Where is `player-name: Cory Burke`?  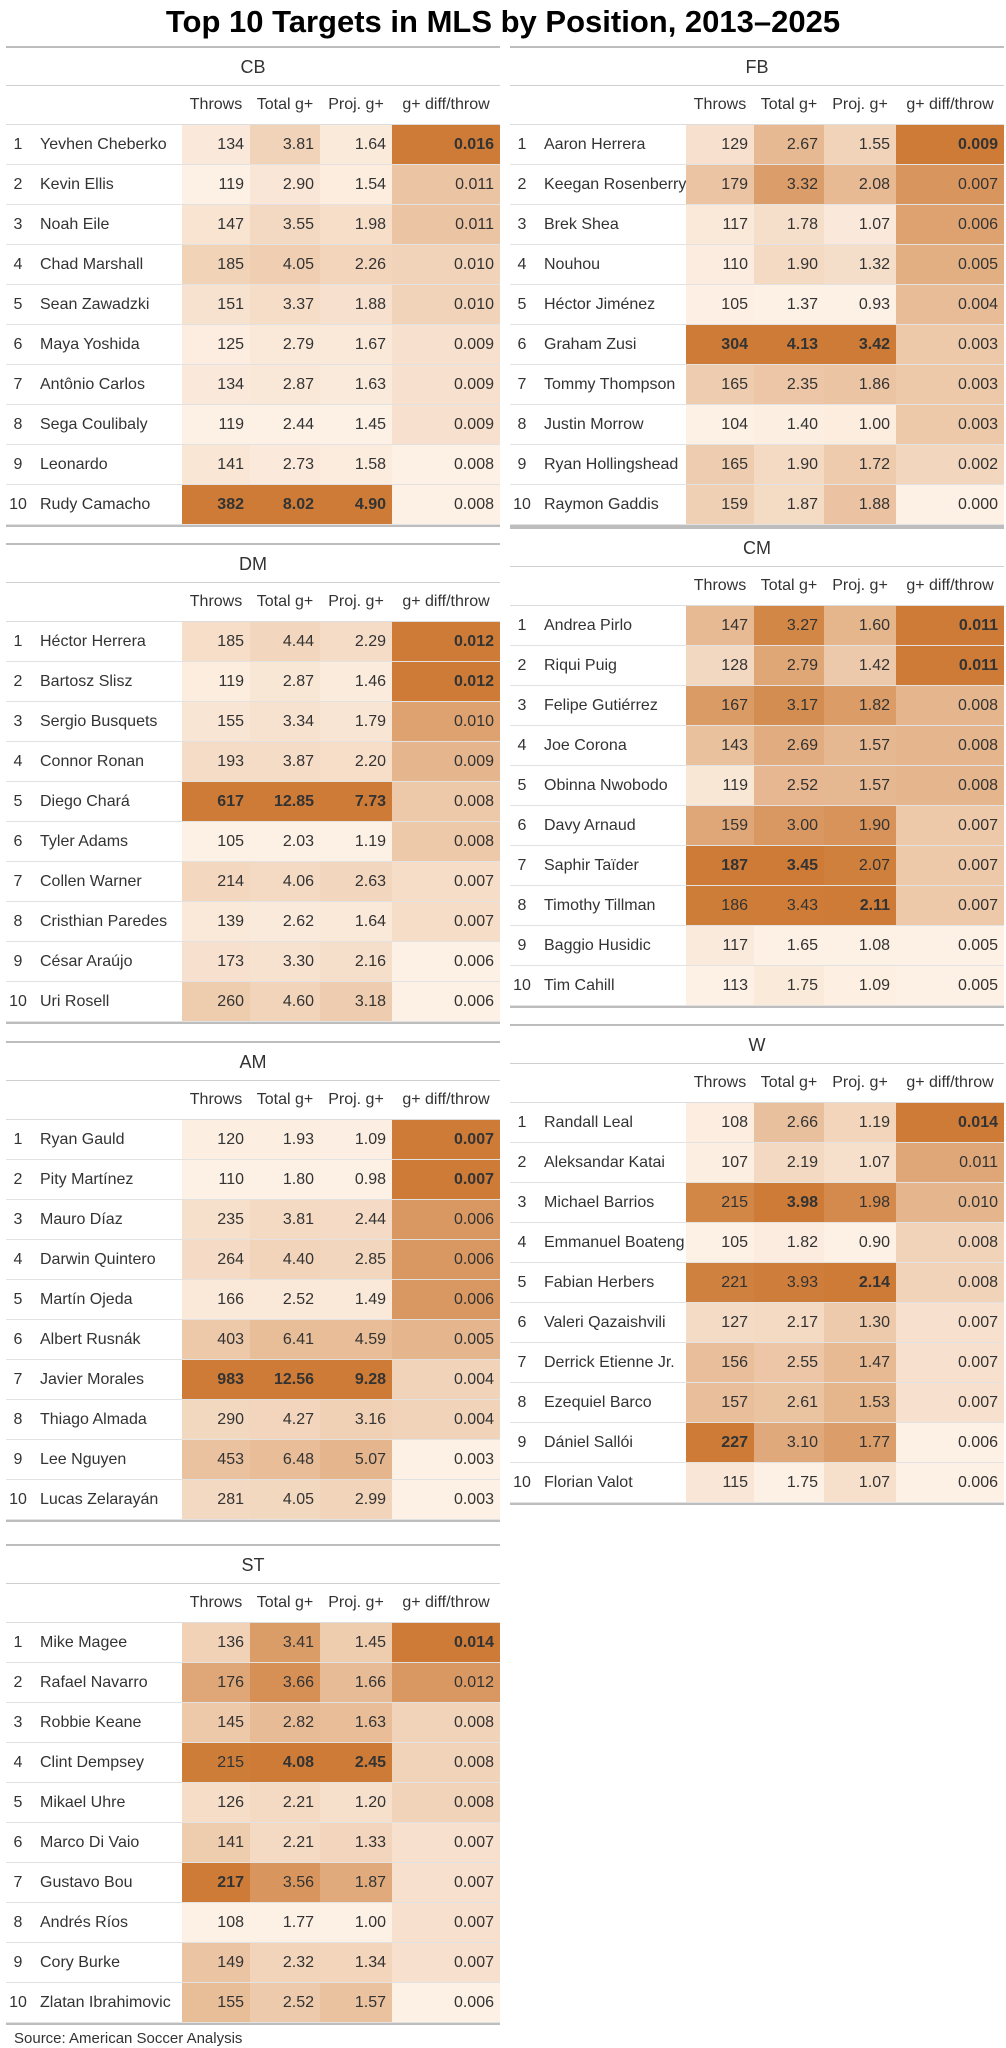 player-name: Cory Burke is located at coordinates (80, 1962).